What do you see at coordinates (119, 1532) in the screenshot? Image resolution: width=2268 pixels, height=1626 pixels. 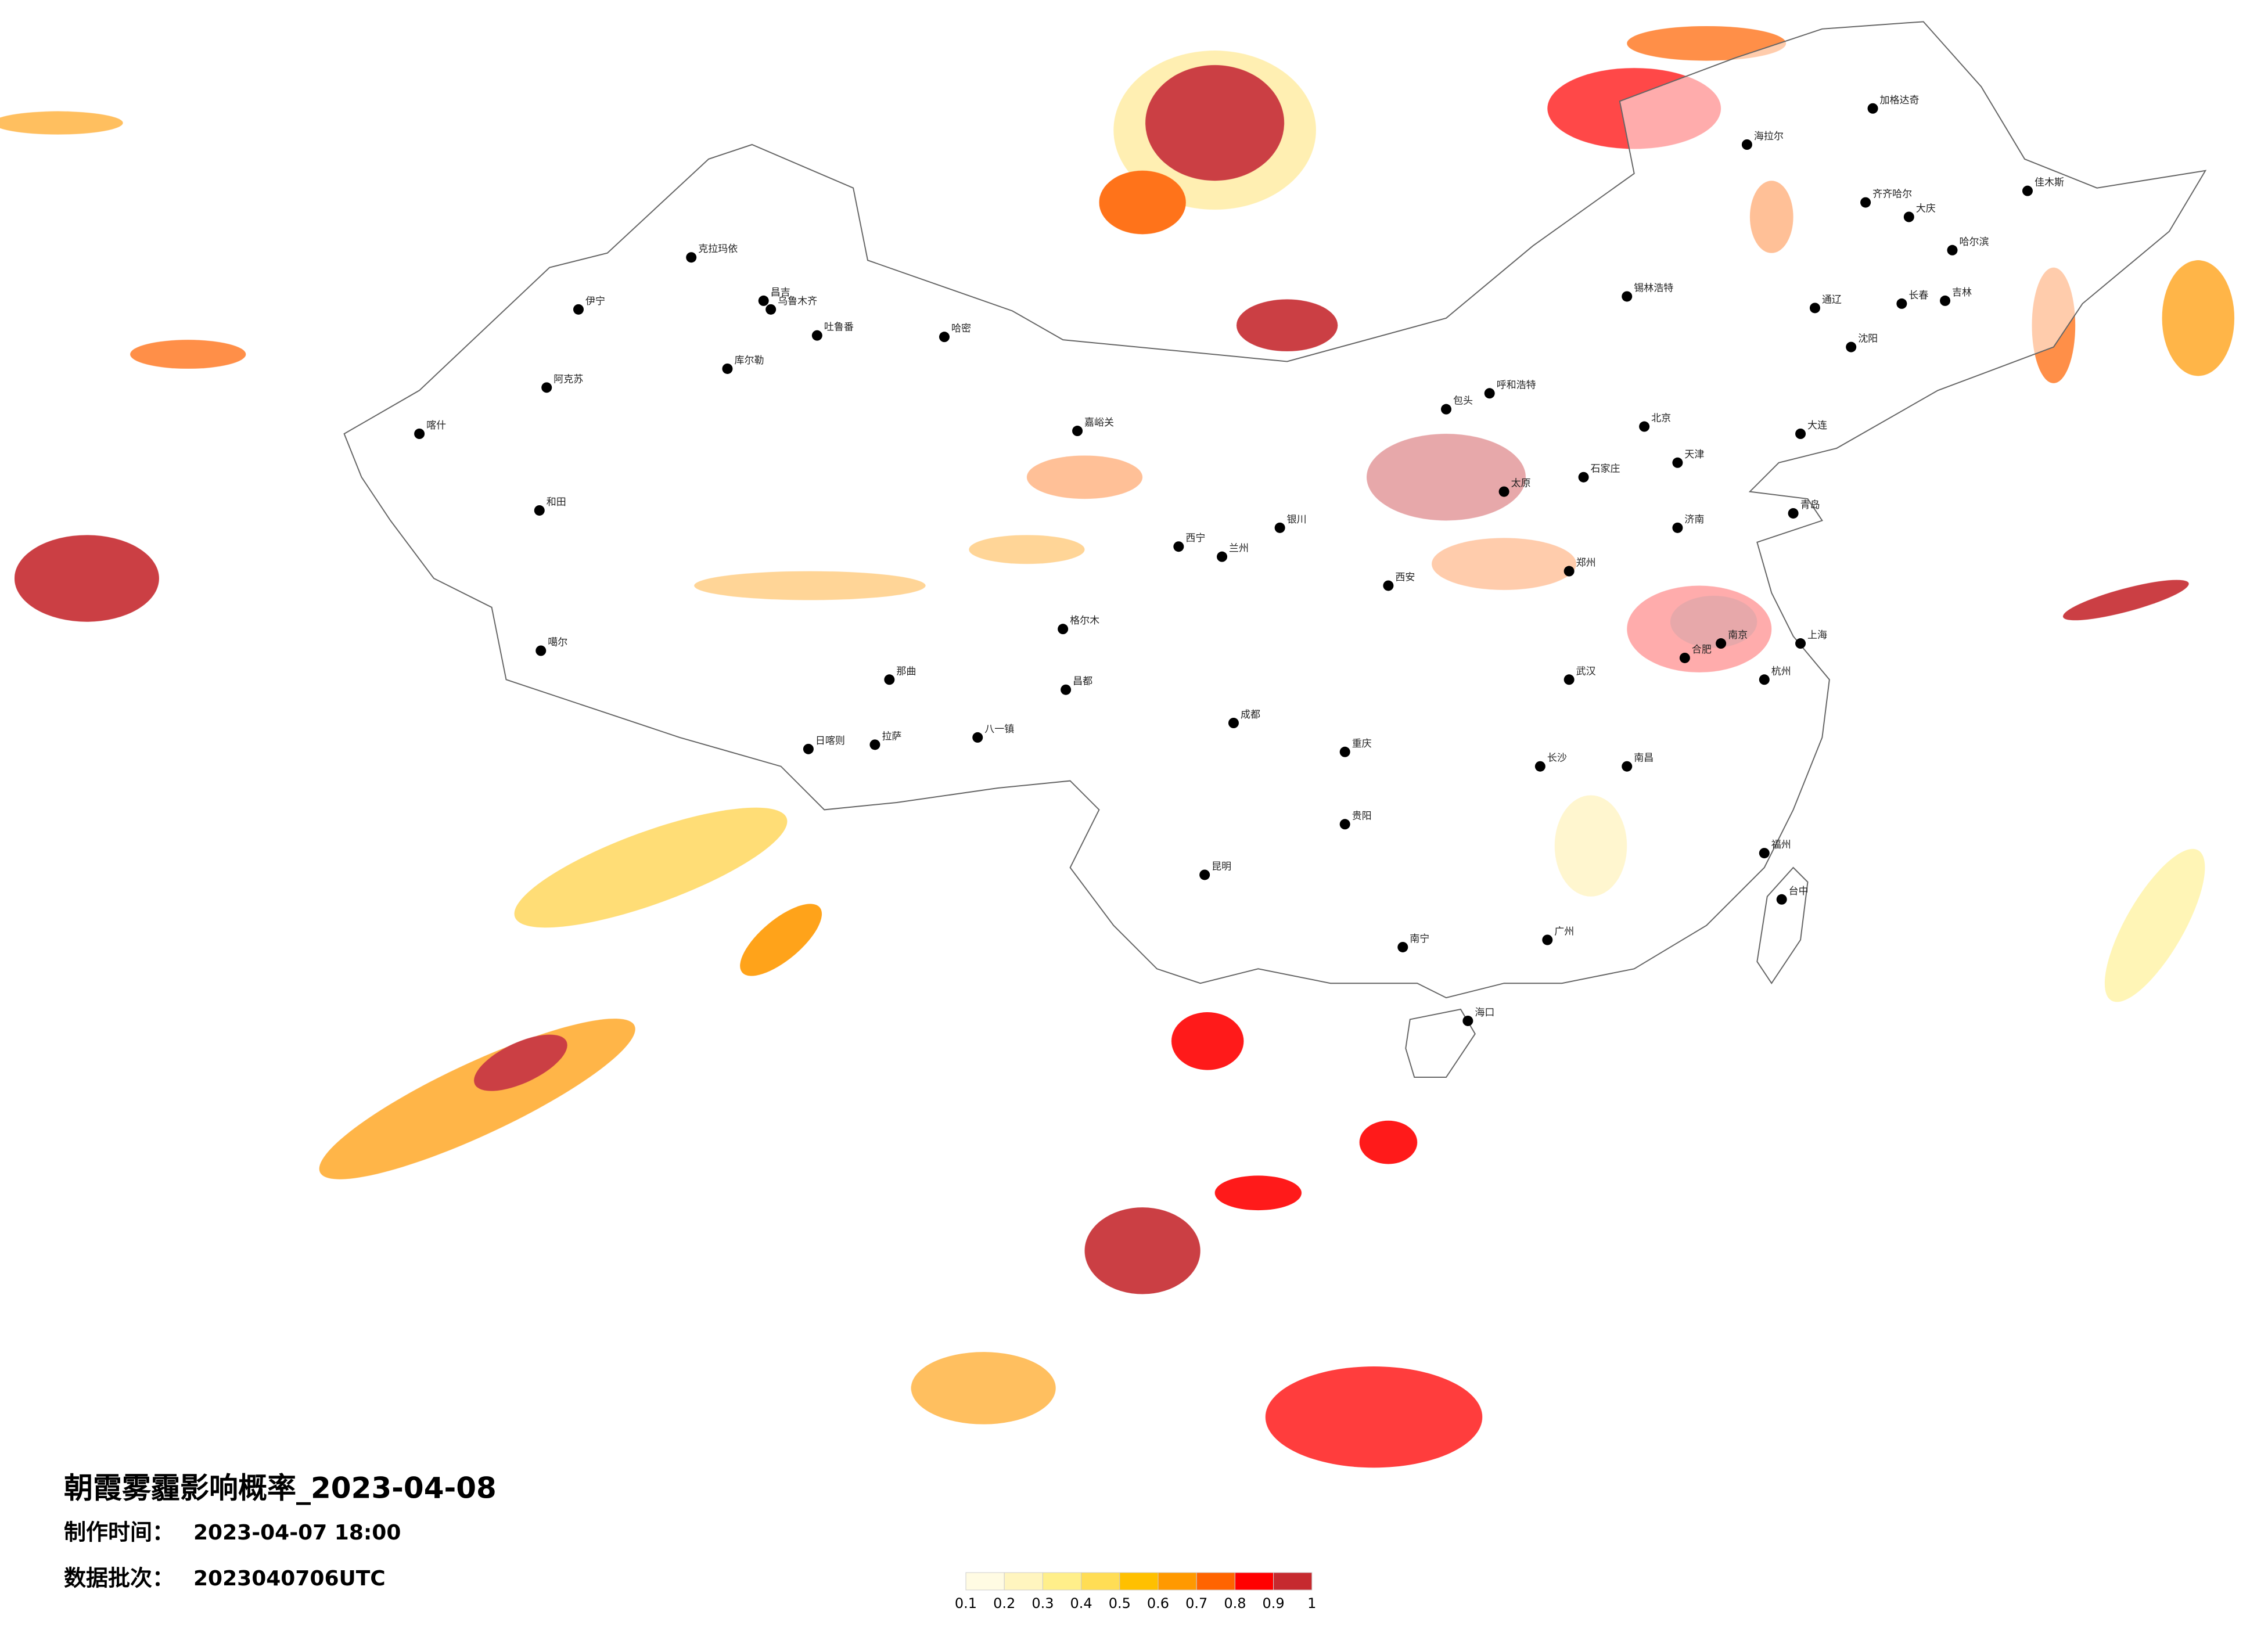 I see `time-label: 制作时间：` at bounding box center [119, 1532].